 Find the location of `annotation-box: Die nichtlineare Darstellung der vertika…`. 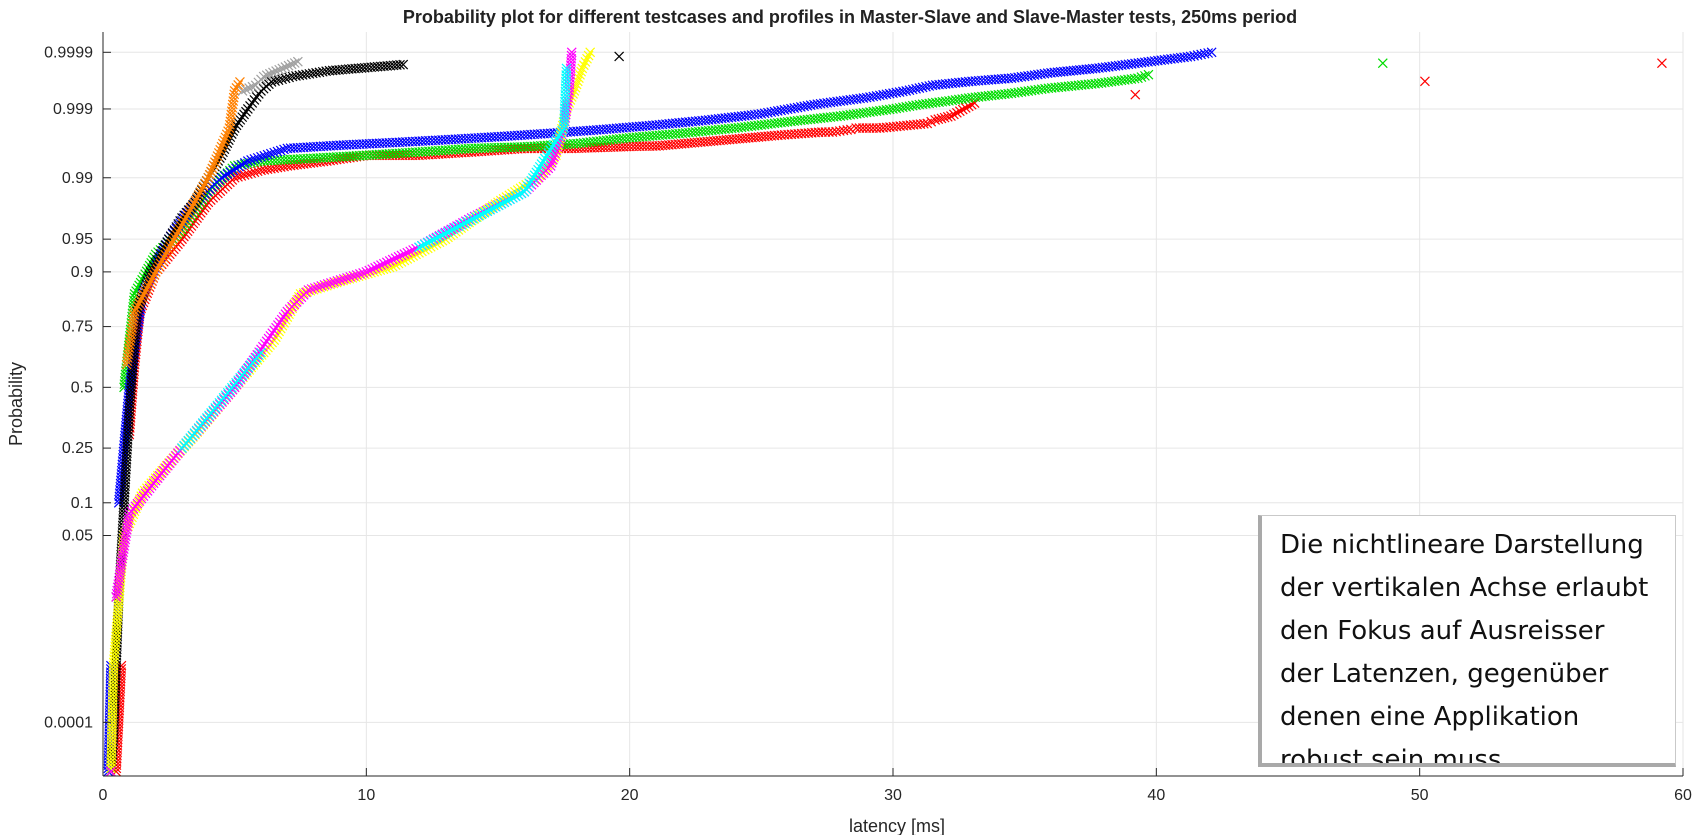

annotation-box: Die nichtlineare Darstellung der vertika… is located at coordinates (1467, 641).